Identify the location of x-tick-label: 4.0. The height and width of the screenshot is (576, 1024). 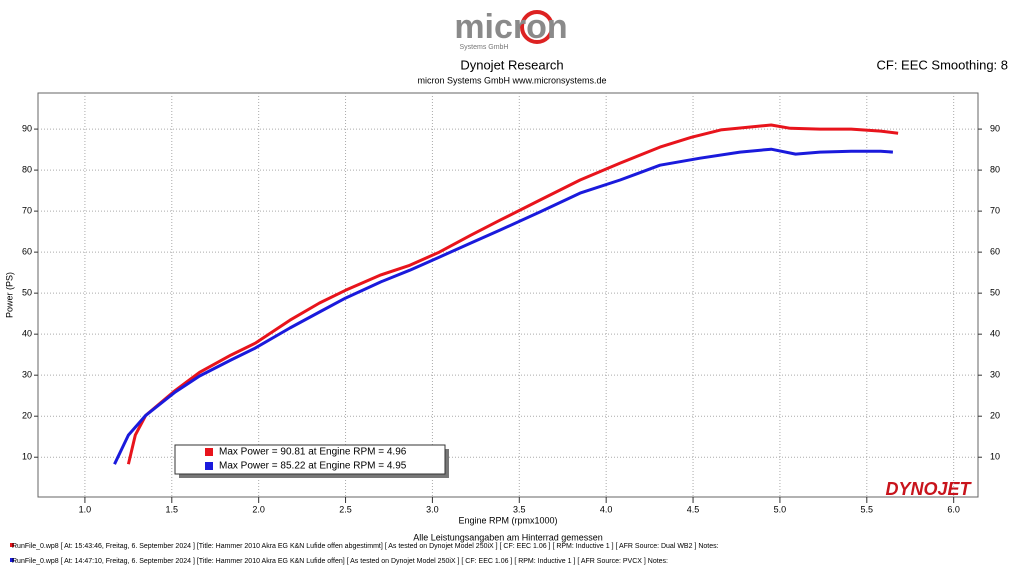
(606, 509).